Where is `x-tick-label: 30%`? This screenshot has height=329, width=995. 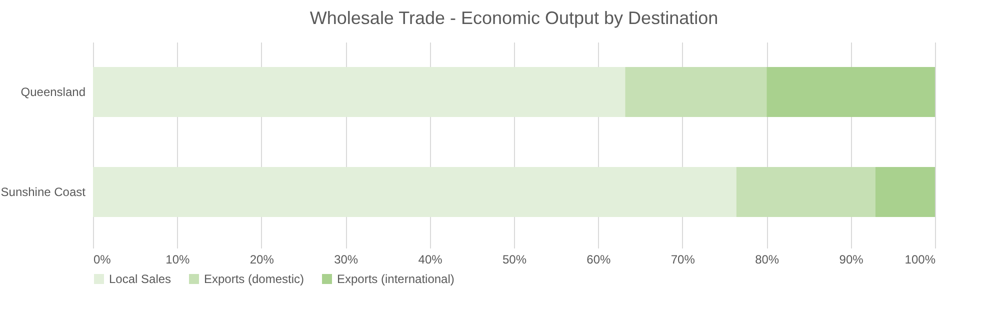
x-tick-label: 30% is located at coordinates (346, 259).